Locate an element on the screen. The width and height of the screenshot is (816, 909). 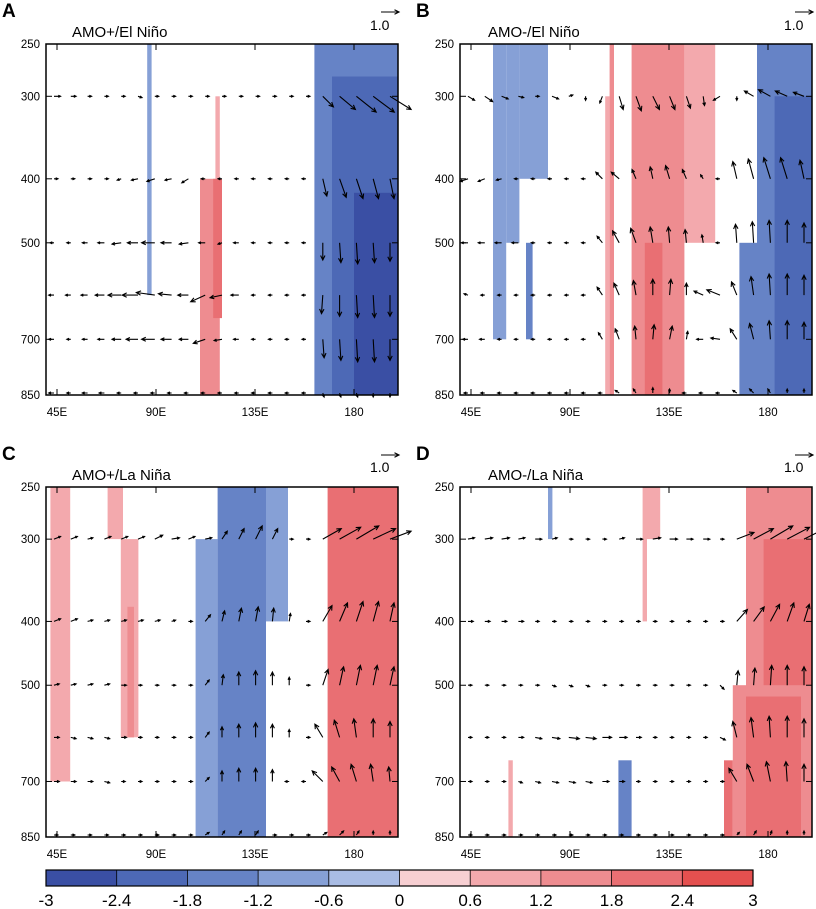
y-tick-label: 250 is located at coordinates (444, 488).